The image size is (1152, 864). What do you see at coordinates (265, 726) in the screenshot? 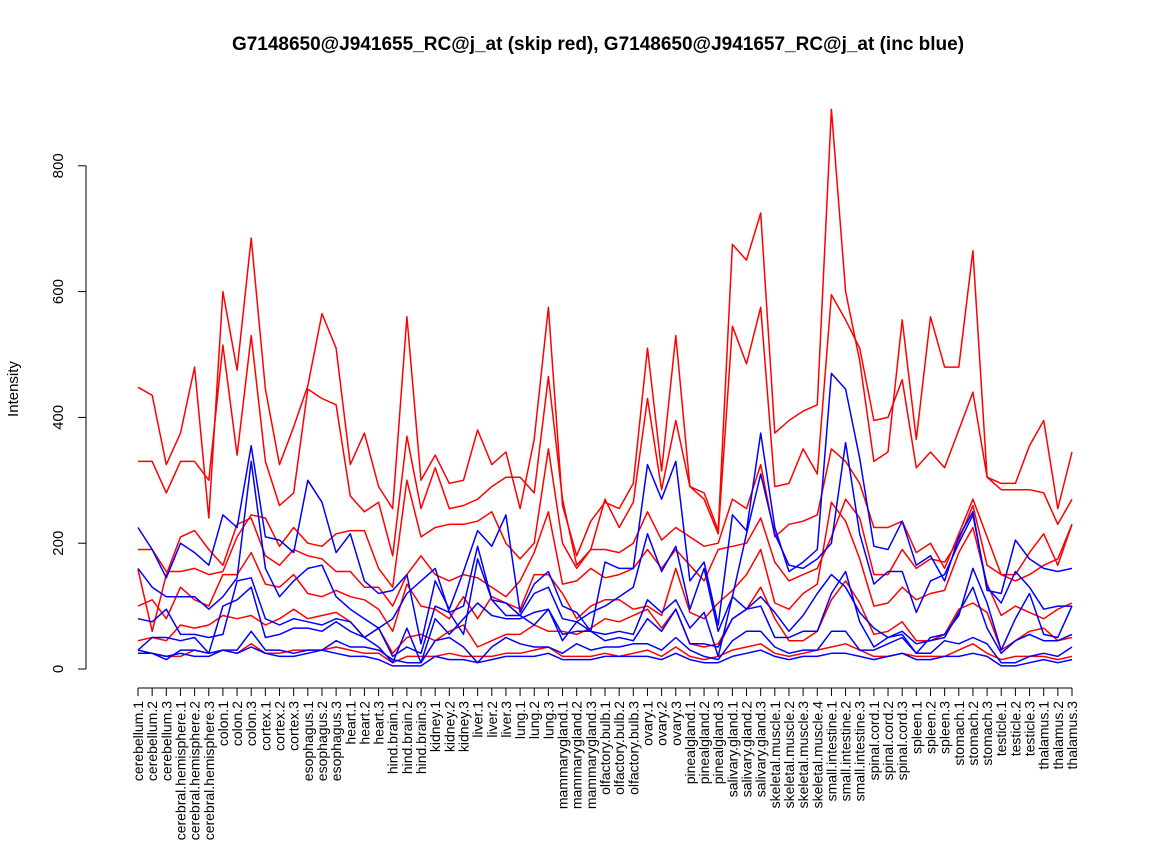
I see `x-tick-label: cortex.1` at bounding box center [265, 726].